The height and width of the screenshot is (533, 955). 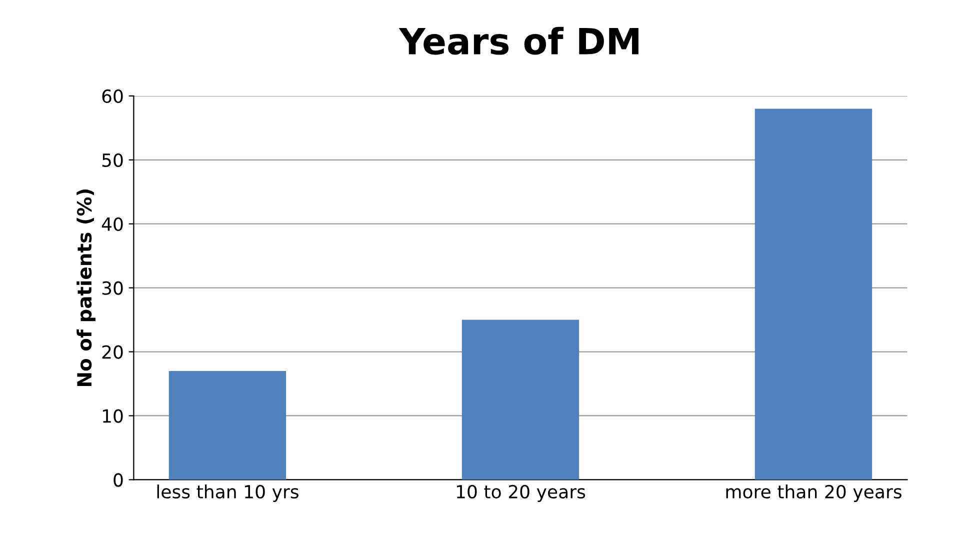 What do you see at coordinates (112, 224) in the screenshot?
I see `y-tick-label: 40` at bounding box center [112, 224].